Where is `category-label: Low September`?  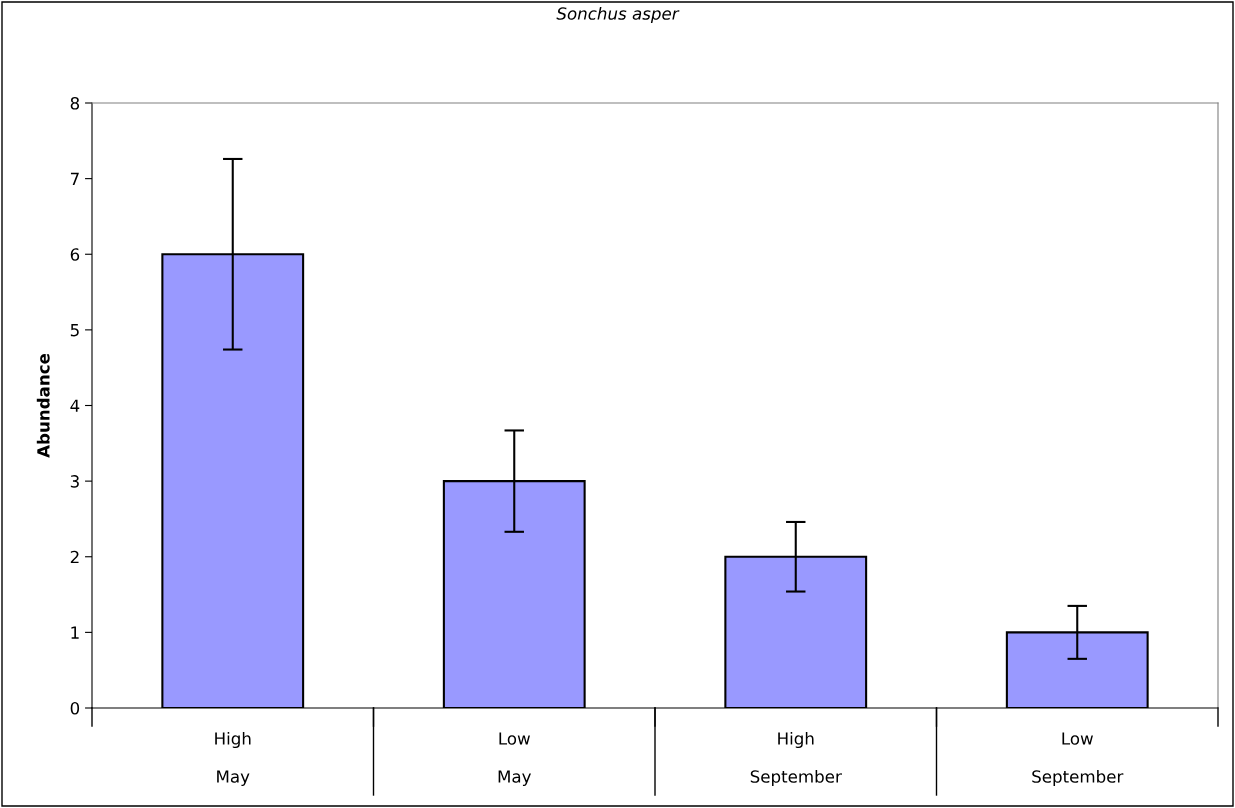
category-label: Low September is located at coordinates (1078, 759).